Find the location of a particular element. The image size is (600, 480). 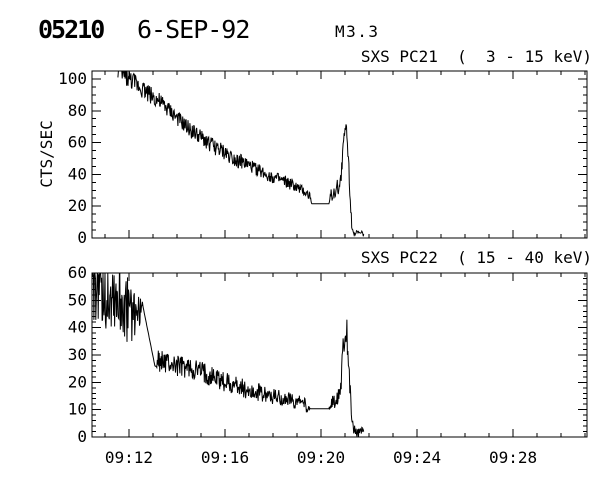

data-series-pc21 is located at coordinates (241, 153).